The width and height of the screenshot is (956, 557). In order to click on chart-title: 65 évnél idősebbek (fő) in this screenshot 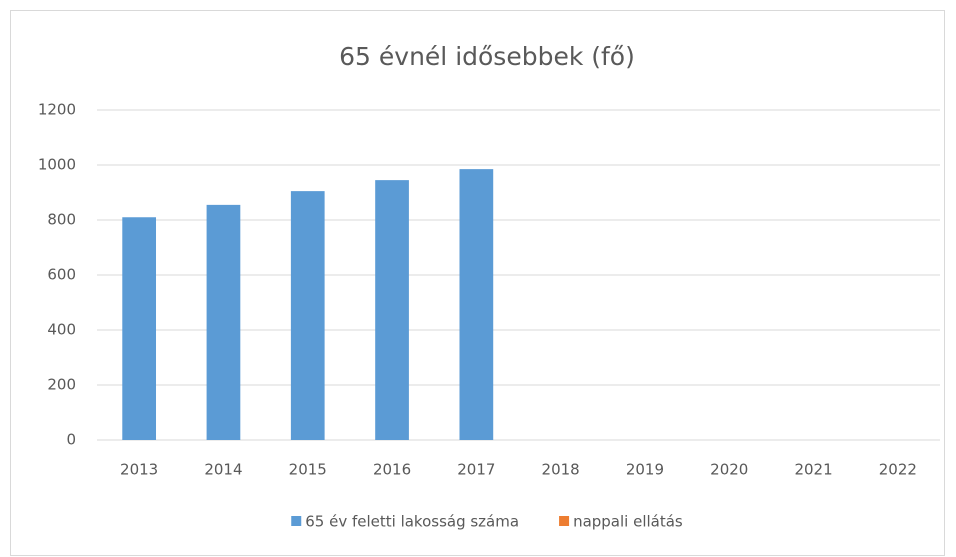, I will do `click(487, 56)`.